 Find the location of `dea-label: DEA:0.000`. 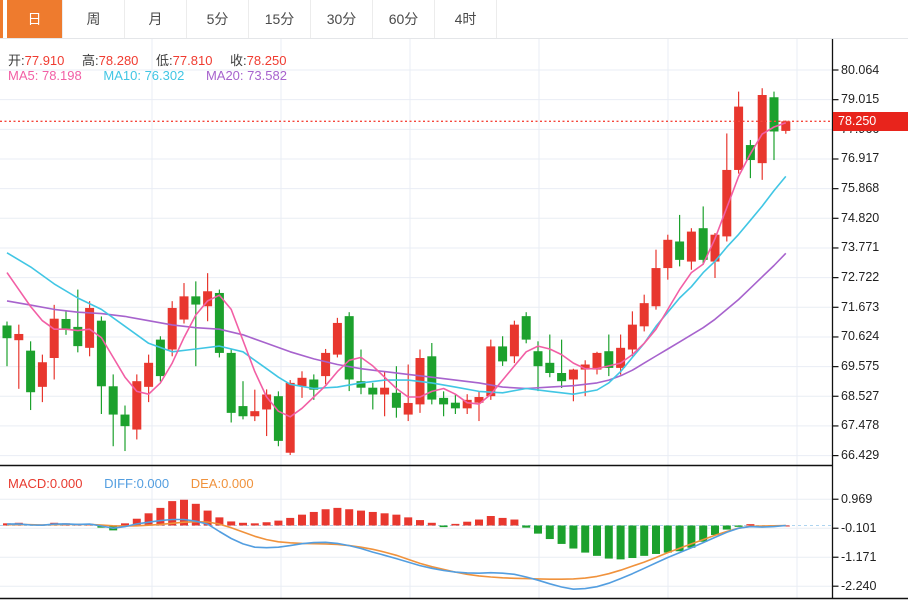

dea-label: DEA:0.000 is located at coordinates (222, 483).